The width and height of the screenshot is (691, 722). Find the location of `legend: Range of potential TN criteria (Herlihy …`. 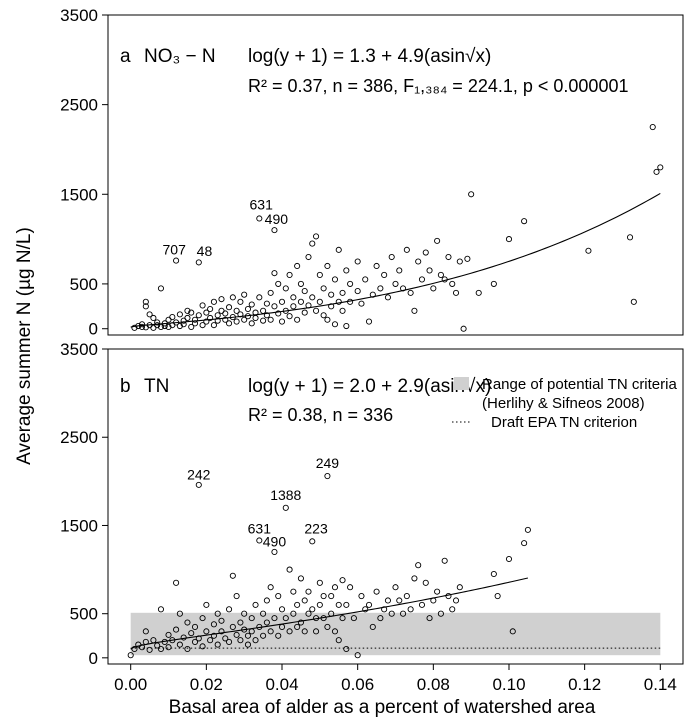

legend: Range of potential TN criteria (Herlihy … is located at coordinates (564, 403).